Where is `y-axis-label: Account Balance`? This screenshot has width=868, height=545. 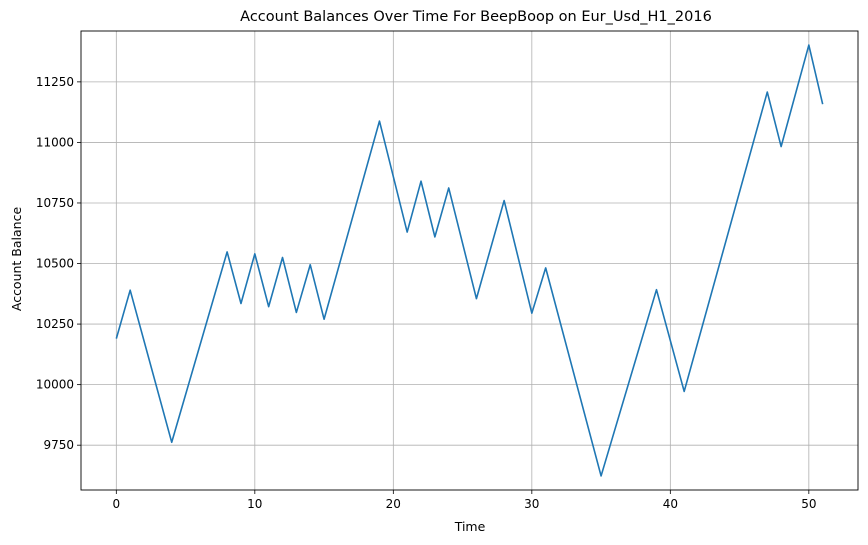
y-axis-label: Account Balance is located at coordinates (16, 259).